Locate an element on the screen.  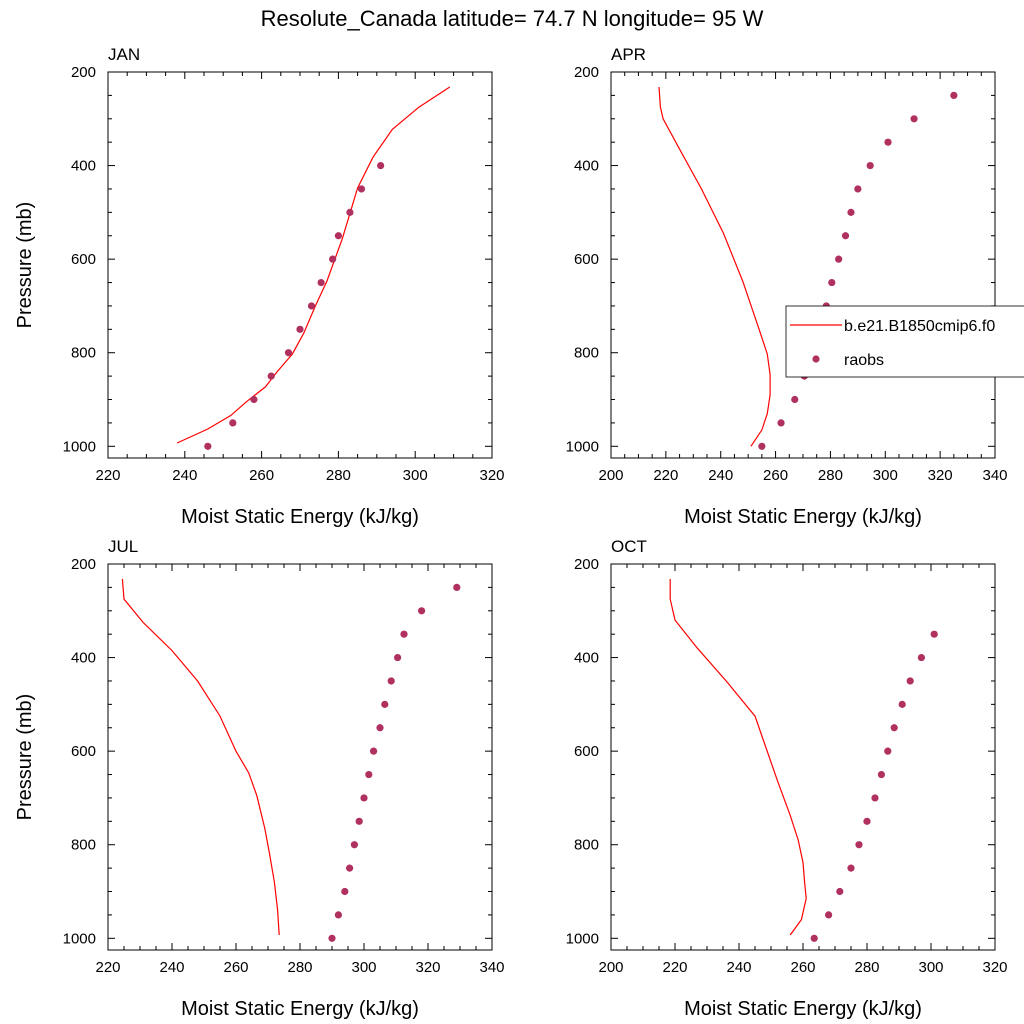
legend: b.e21.B1850cmip6.f0 raobs is located at coordinates (904, 341).